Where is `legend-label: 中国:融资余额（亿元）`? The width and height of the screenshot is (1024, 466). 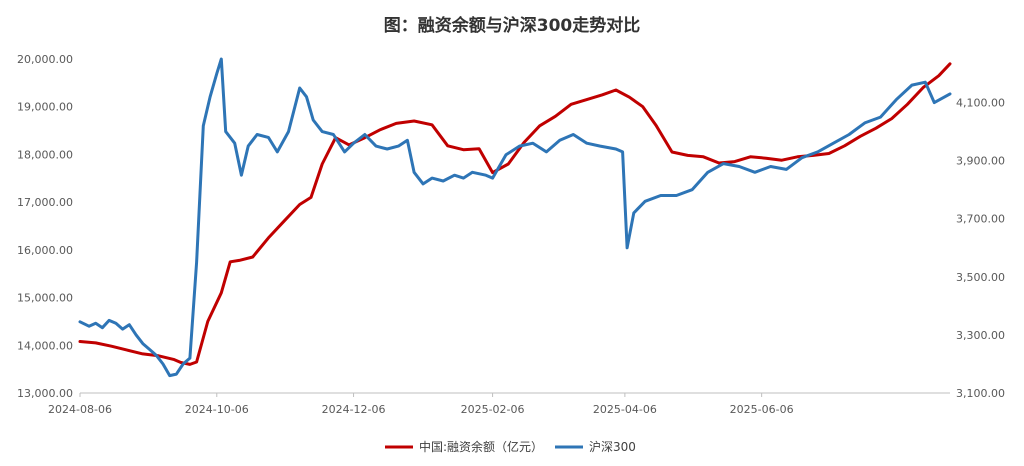 legend-label: 中国:融资余额（亿元） is located at coordinates (481, 446).